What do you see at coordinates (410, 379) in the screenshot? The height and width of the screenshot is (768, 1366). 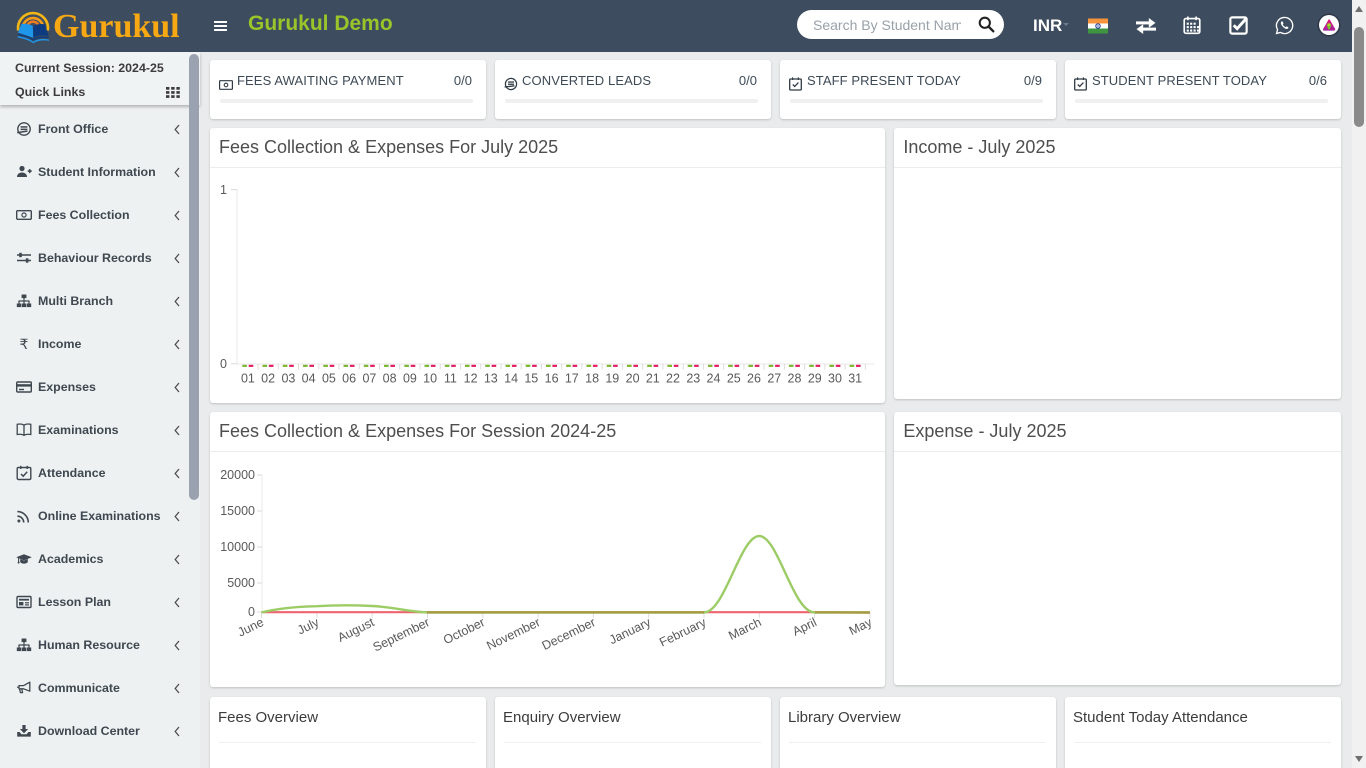 I see `svg-text: 09` at bounding box center [410, 379].